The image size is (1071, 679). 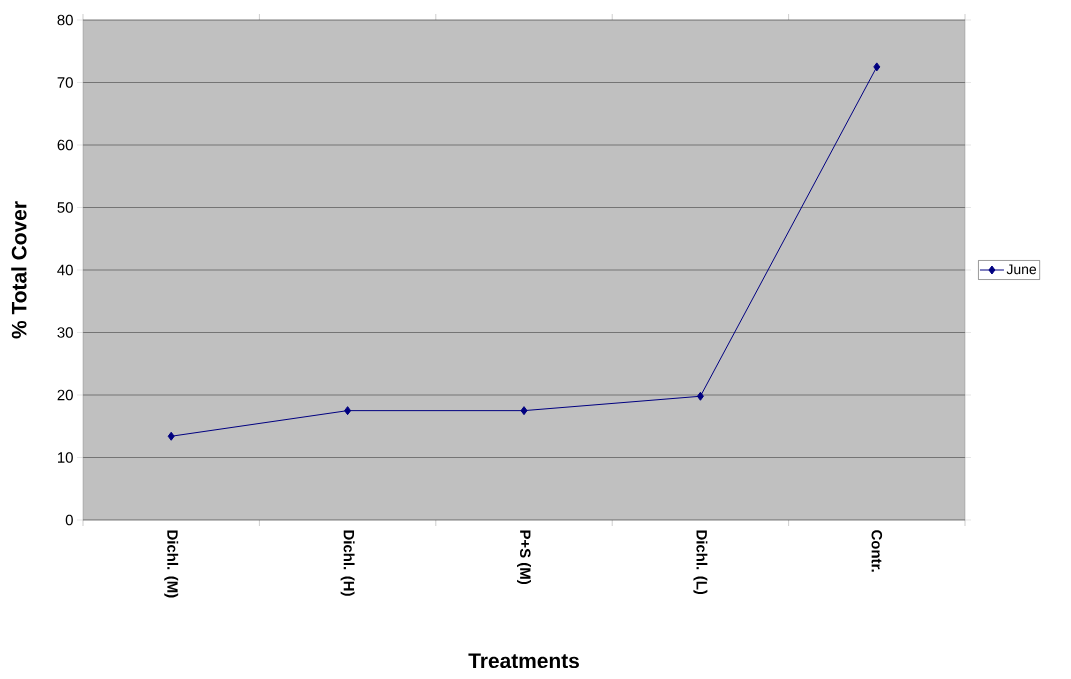 What do you see at coordinates (877, 551) in the screenshot?
I see `x-tick-label: Contr.` at bounding box center [877, 551].